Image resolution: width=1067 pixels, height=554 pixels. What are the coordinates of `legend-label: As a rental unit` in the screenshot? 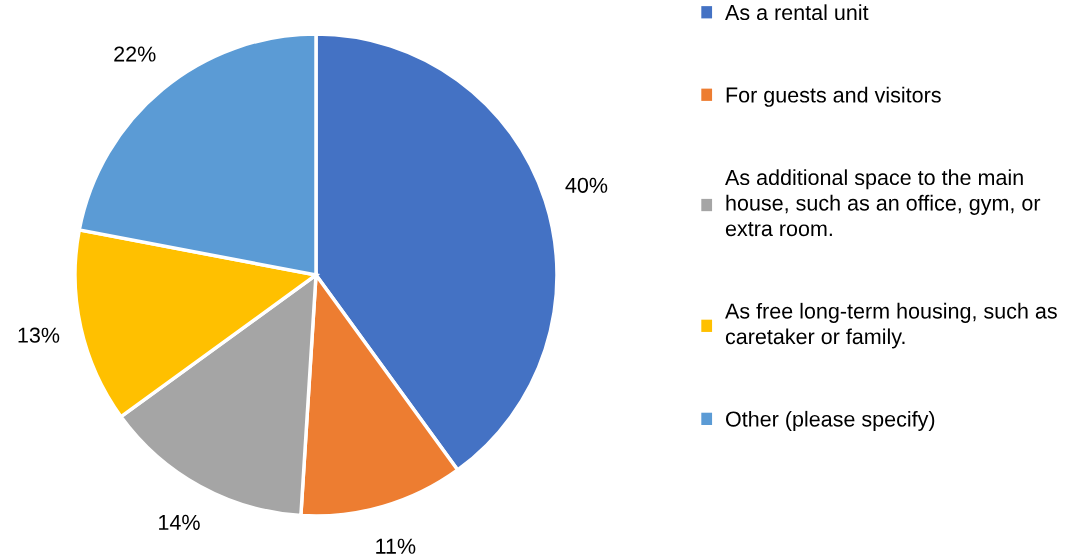 It's located at (797, 12).